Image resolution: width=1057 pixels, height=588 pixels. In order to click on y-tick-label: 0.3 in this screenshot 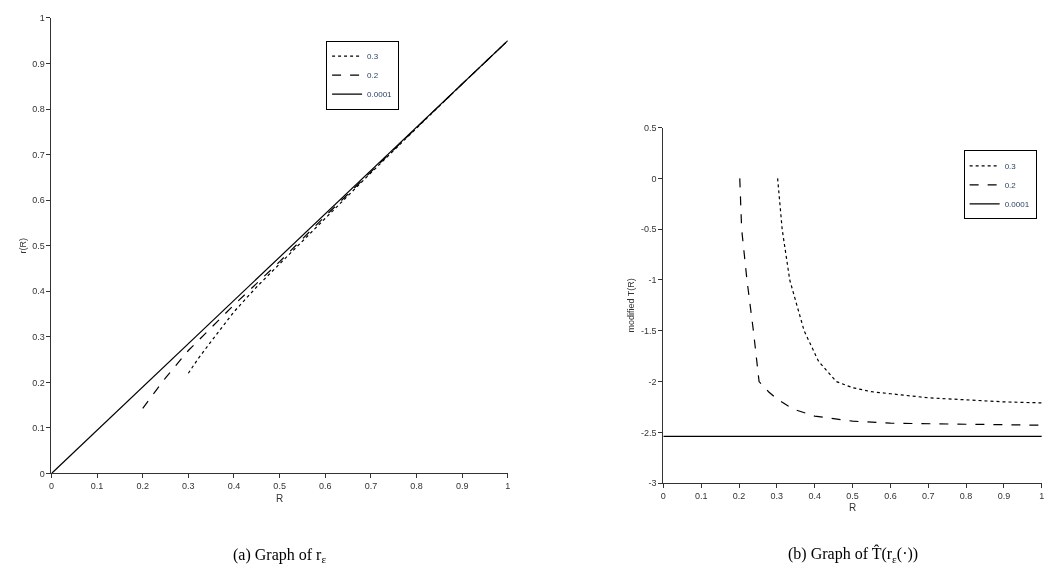, I will do `click(38, 336)`.